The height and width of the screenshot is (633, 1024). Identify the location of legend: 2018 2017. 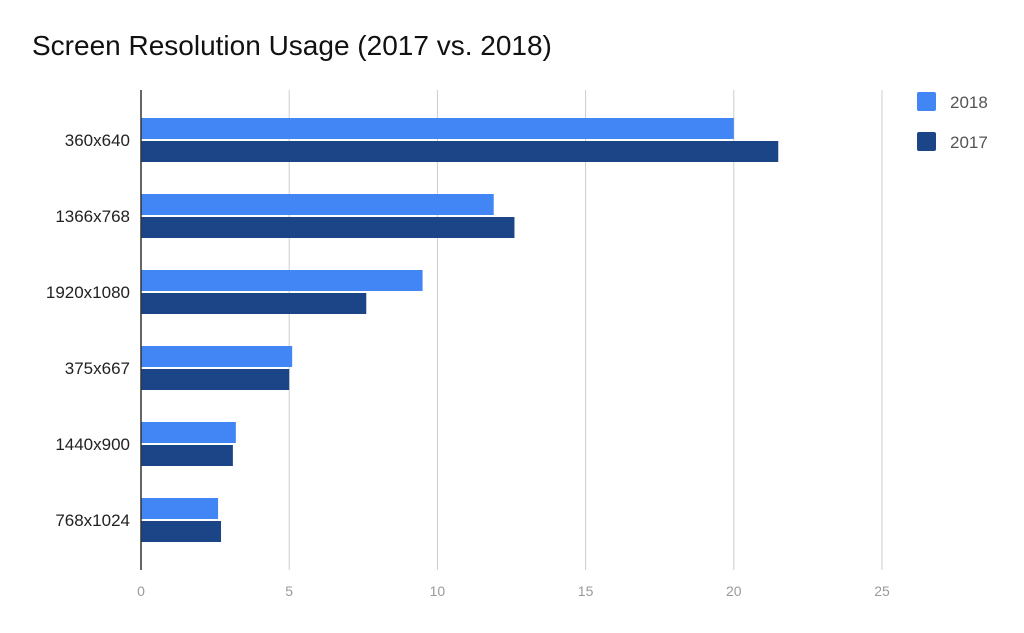
(952, 122).